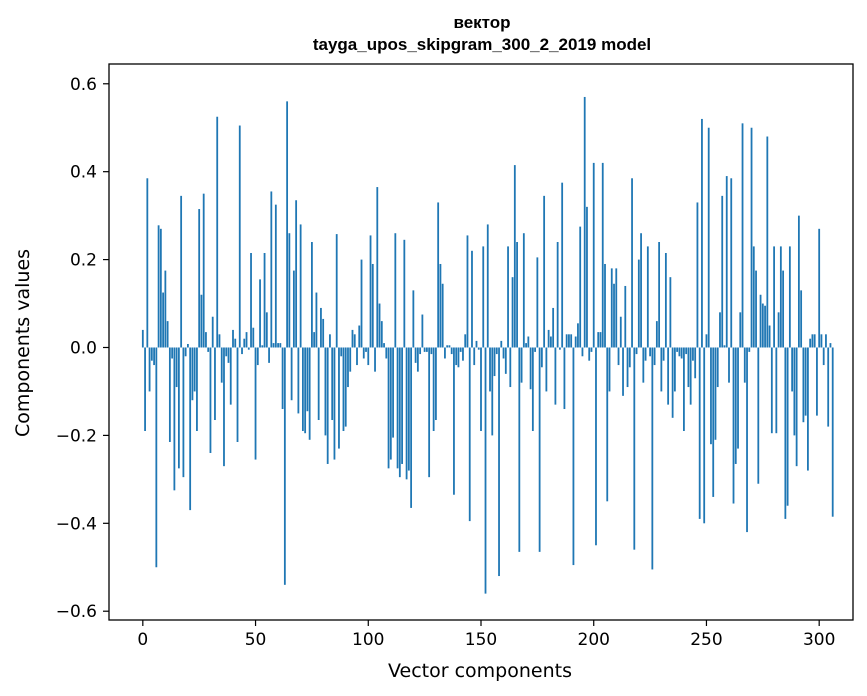 The width and height of the screenshot is (867, 696). What do you see at coordinates (480, 671) in the screenshot?
I see `x-axis-label: Vector components` at bounding box center [480, 671].